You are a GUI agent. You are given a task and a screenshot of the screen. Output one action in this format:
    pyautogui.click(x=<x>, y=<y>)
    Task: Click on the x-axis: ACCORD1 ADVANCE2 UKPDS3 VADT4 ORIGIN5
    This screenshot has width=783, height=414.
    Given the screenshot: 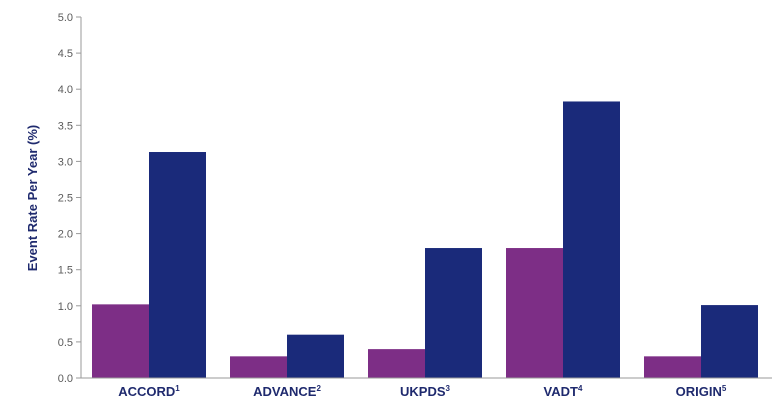 What is the action you would take?
    pyautogui.click(x=422, y=391)
    